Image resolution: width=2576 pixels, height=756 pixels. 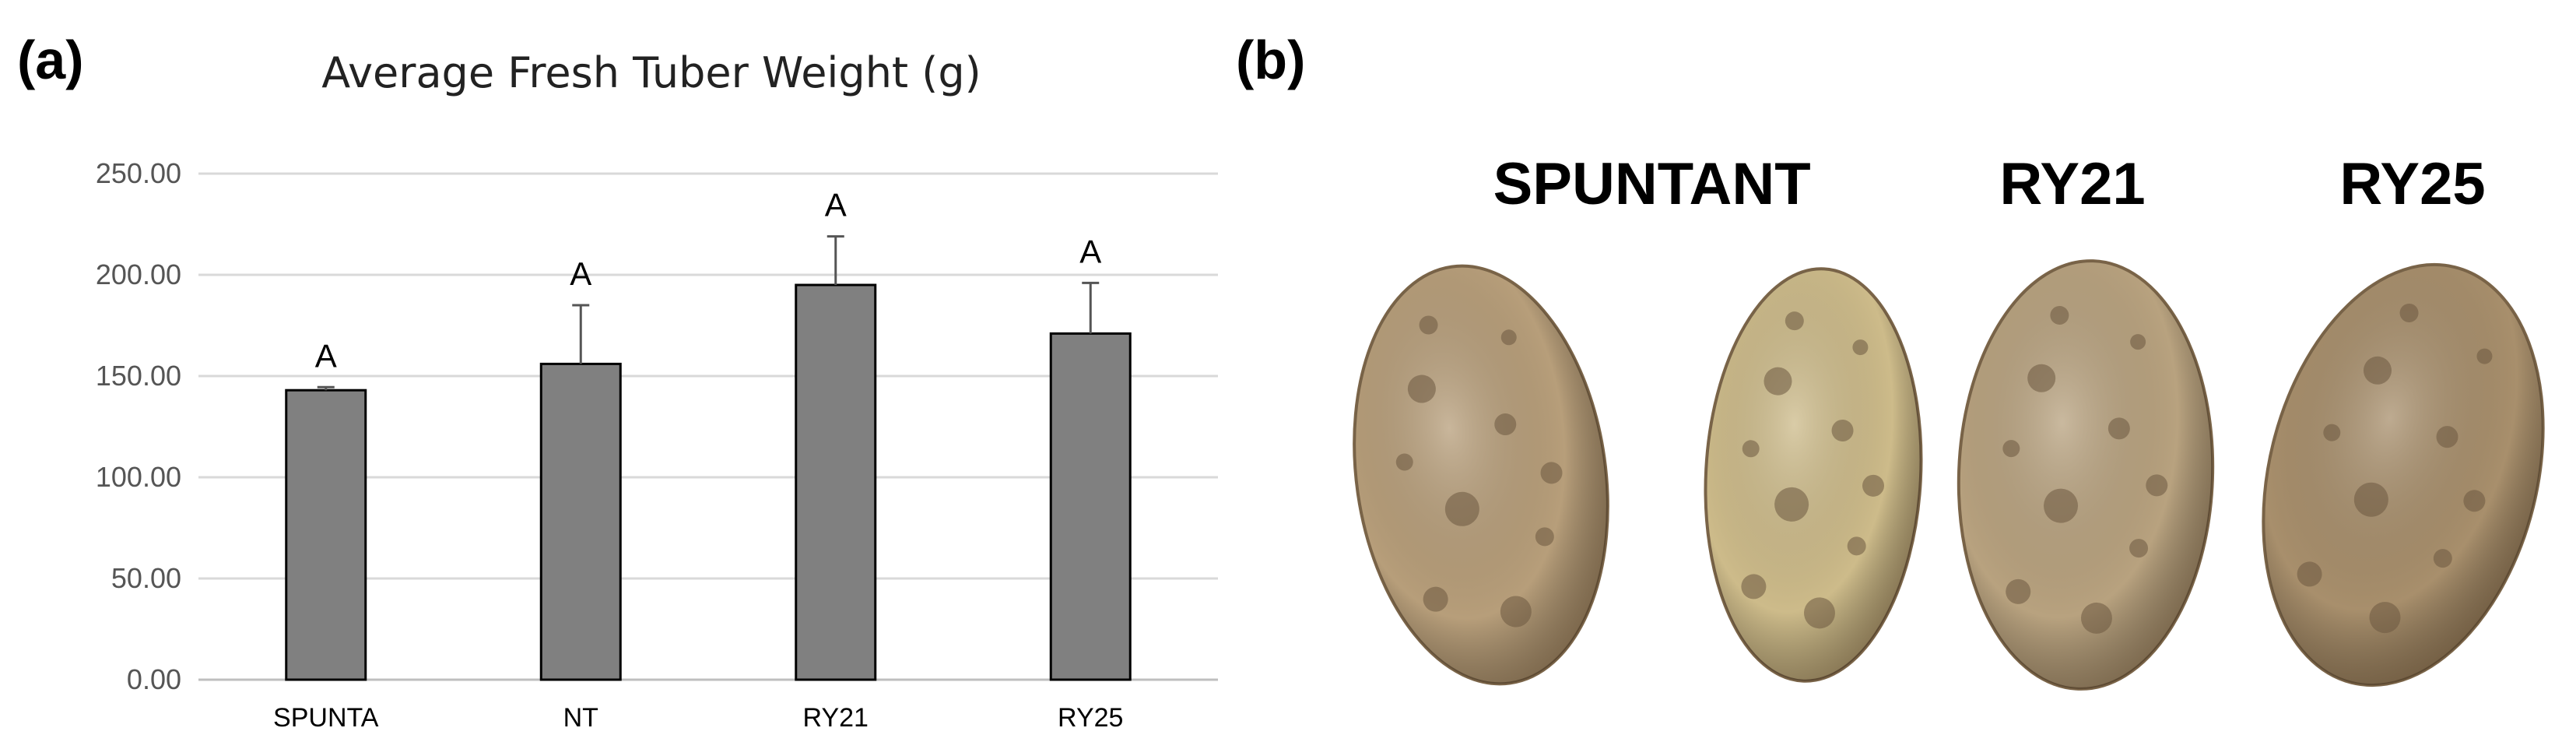 What do you see at coordinates (651, 72) in the screenshot?
I see `chart-title: Average Fresh Tuber Weight (g)` at bounding box center [651, 72].